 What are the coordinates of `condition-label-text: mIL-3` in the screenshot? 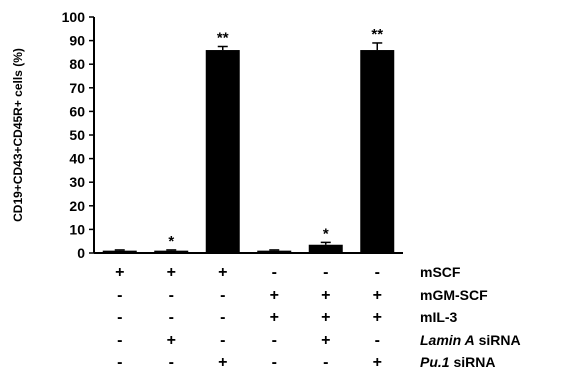 It's located at (439, 317).